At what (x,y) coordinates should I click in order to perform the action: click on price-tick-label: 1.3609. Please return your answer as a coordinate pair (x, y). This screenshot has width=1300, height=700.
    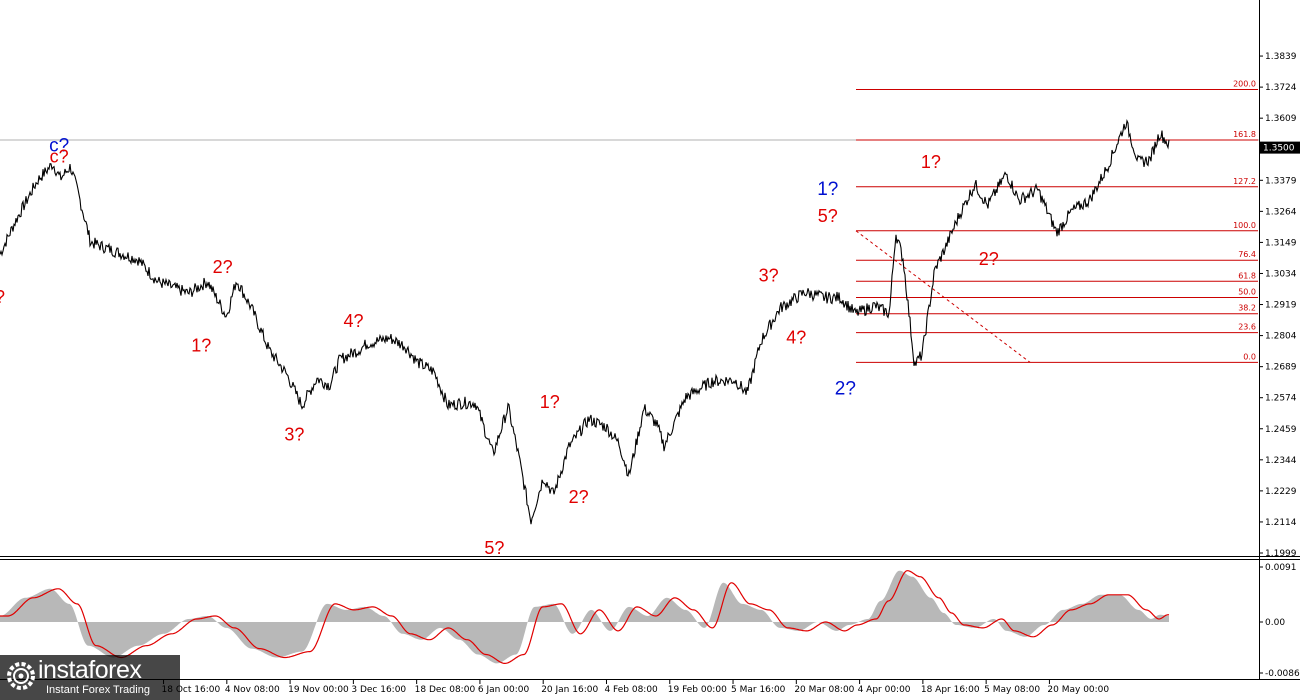
    Looking at the image, I should click on (1281, 119).